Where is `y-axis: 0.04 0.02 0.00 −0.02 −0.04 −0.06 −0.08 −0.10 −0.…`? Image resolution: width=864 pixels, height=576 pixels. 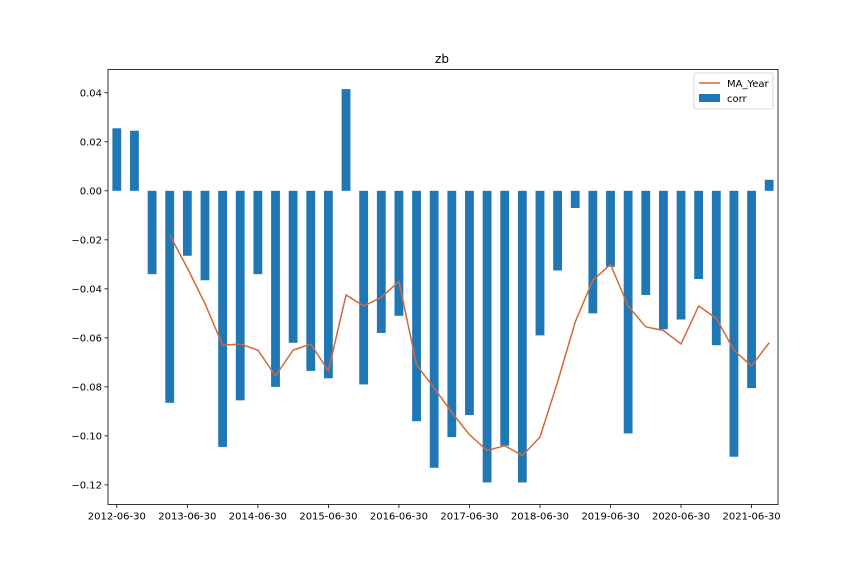 y-axis: 0.04 0.02 0.00 −0.02 −0.04 −0.06 −0.08 −0.10 −0.… is located at coordinates (89, 289).